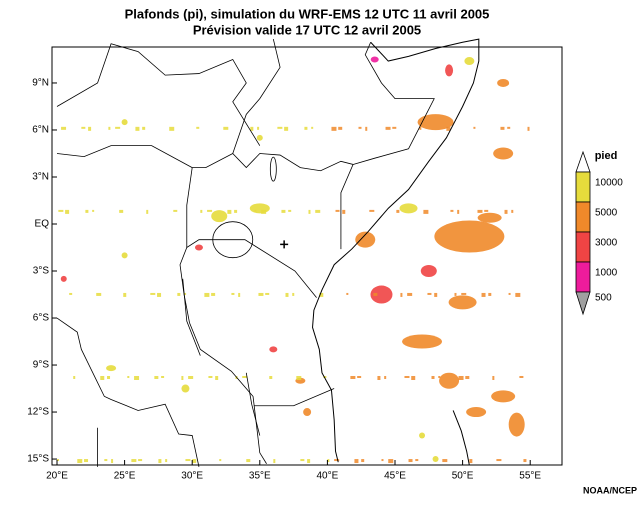  I want to click on lon-tick-label: 40°E, so click(328, 476).